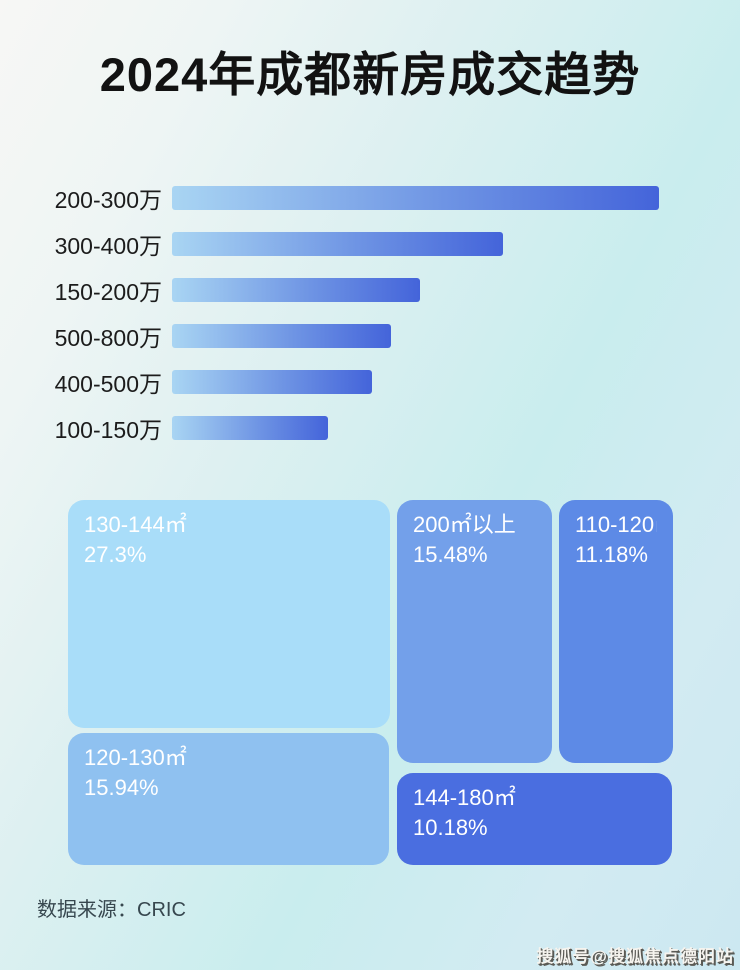  I want to click on bar-category-label: 500-800万, so click(108, 338).